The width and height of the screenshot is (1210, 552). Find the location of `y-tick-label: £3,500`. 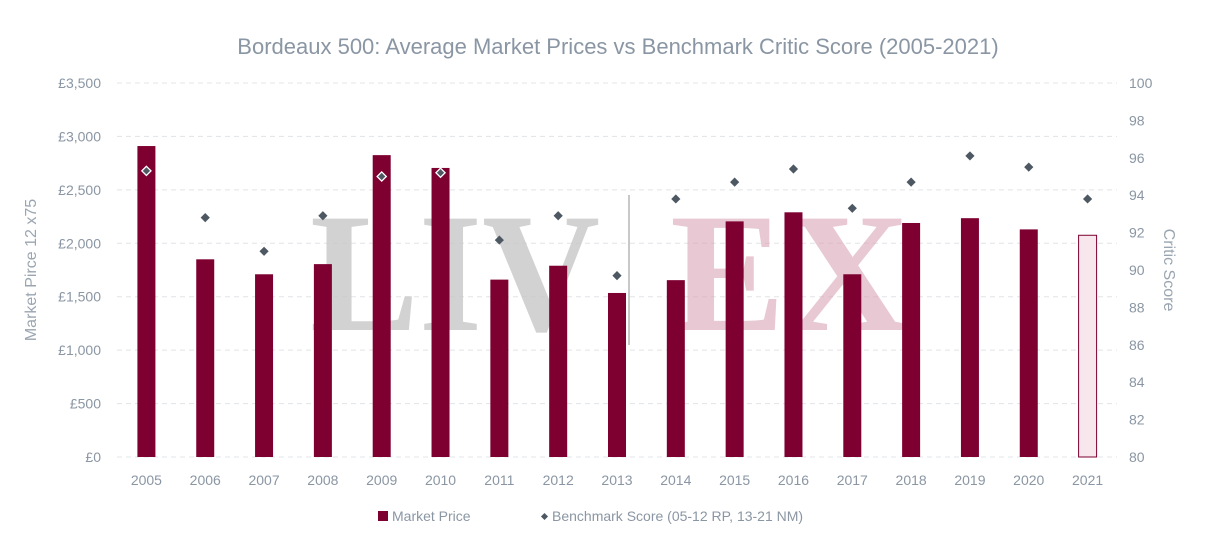

y-tick-label: £3,500 is located at coordinates (79, 83).